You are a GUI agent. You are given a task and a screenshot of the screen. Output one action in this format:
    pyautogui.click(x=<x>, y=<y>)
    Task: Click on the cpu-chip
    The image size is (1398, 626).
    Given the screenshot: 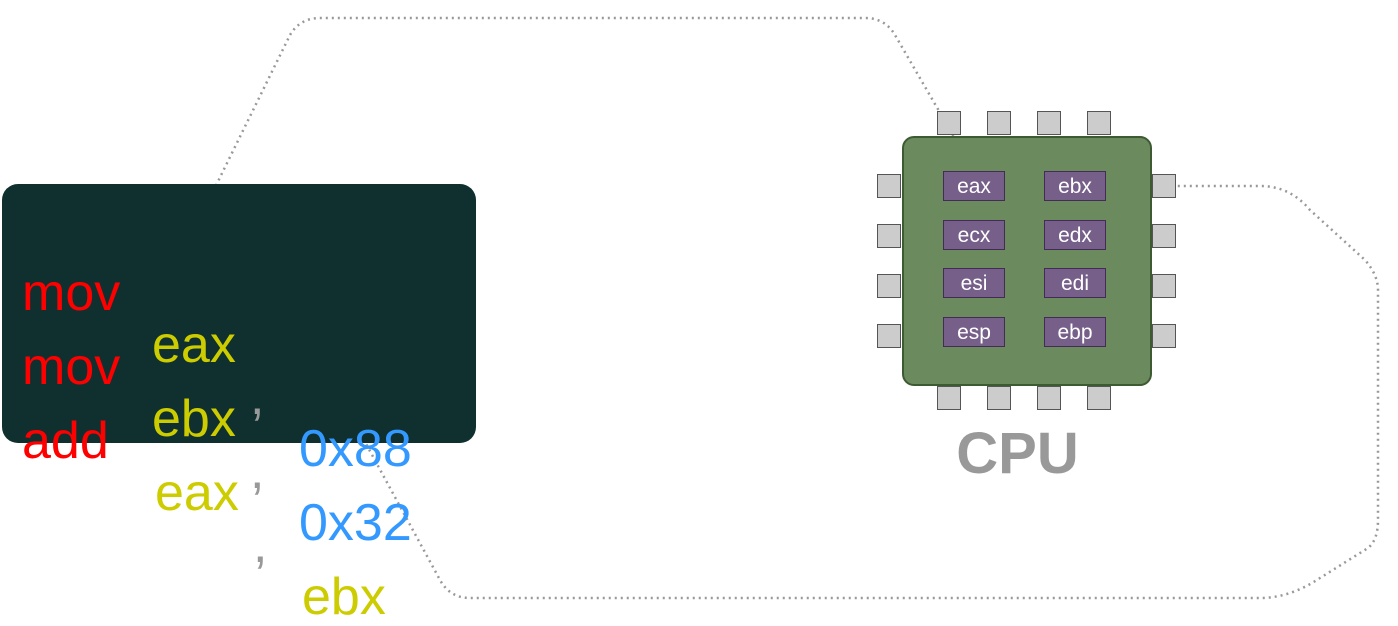 What is the action you would take?
    pyautogui.click(x=1027, y=261)
    